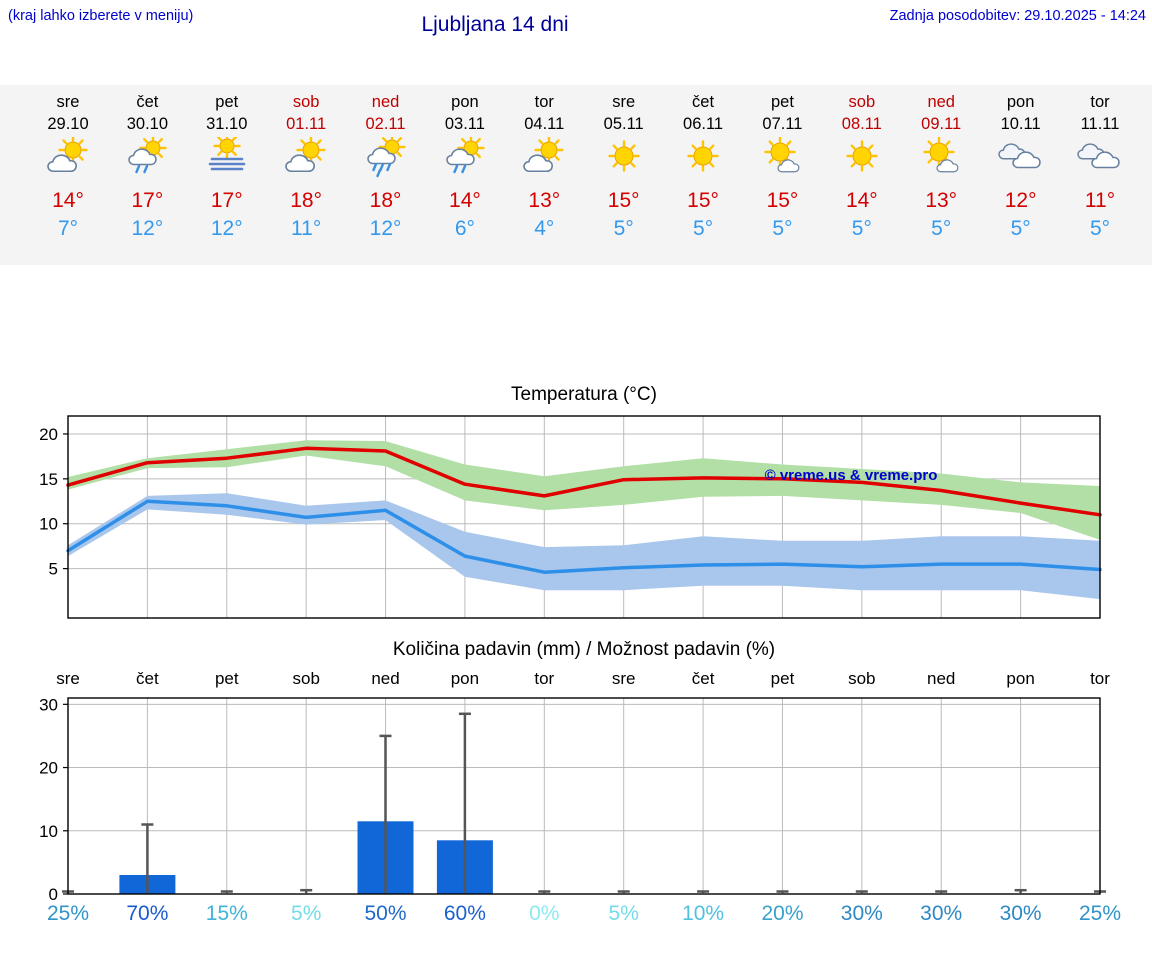 Image resolution: width=1152 pixels, height=975 pixels. Describe the element at coordinates (226, 200) in the screenshot. I see `high-temp: 17°` at that location.